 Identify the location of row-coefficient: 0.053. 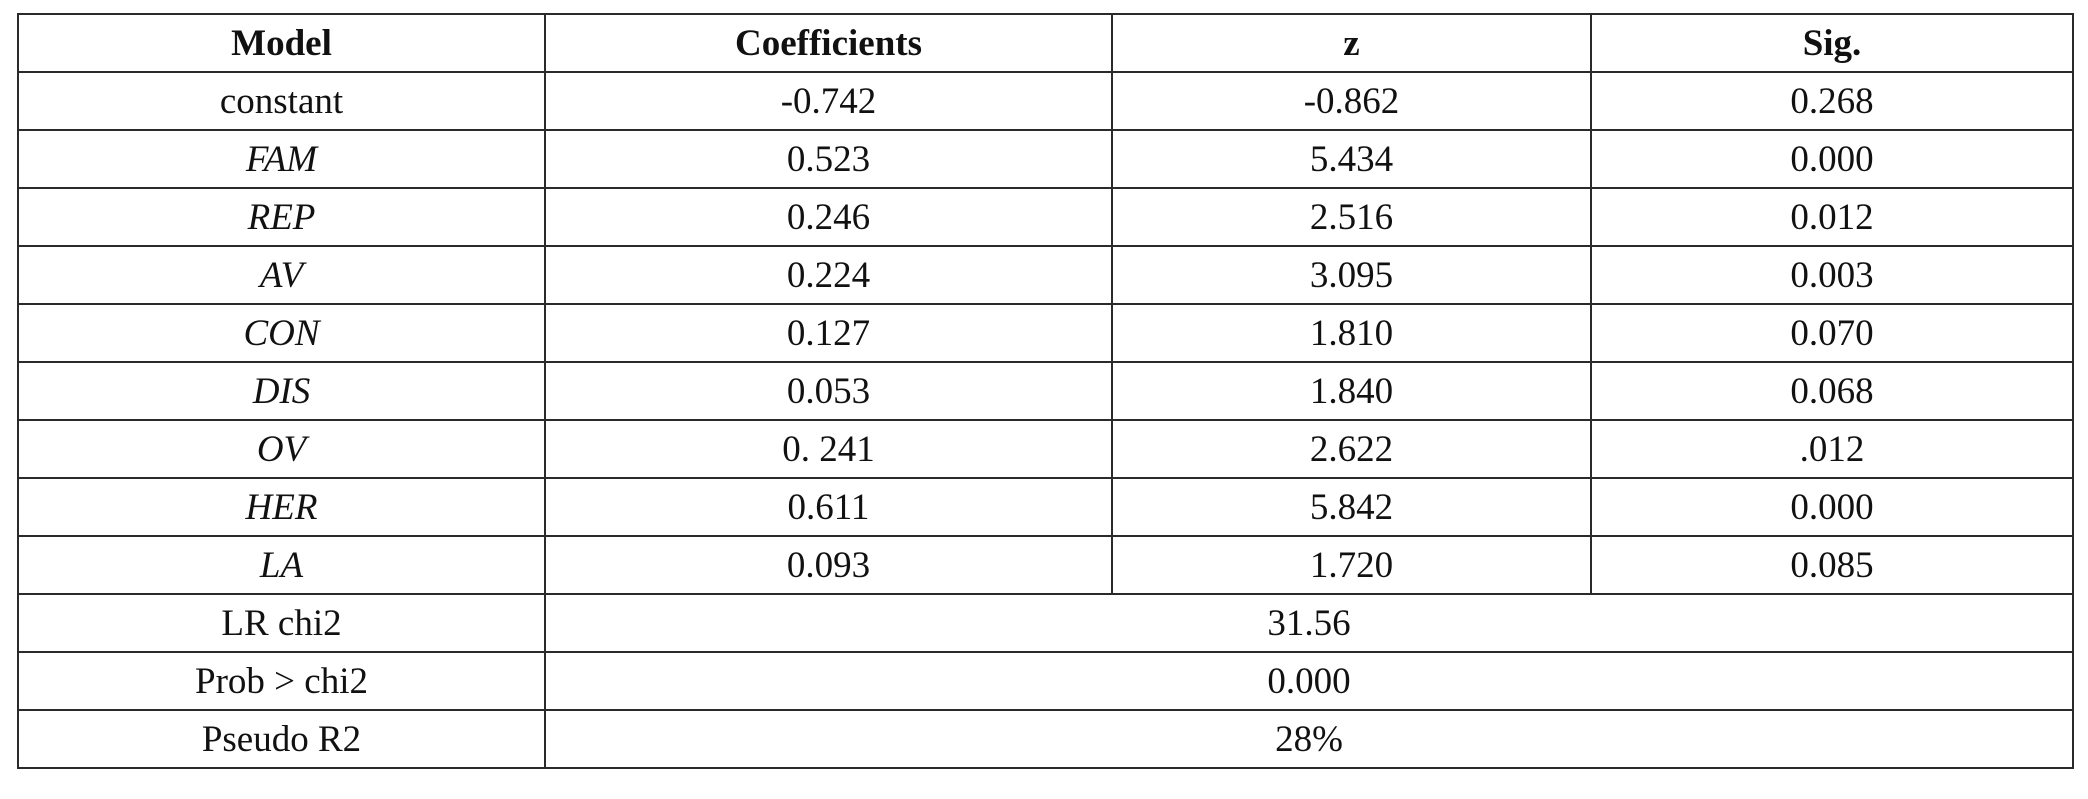
(828, 391).